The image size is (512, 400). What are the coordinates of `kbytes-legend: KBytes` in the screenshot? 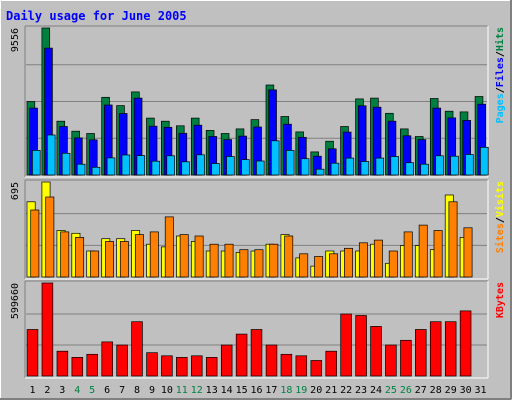 It's located at (500, 300).